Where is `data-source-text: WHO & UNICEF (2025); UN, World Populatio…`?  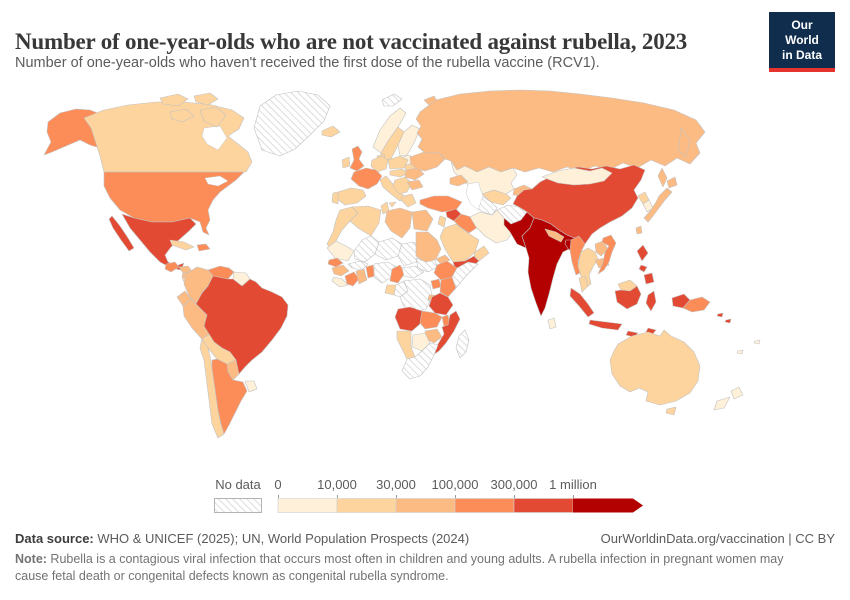
data-source-text: WHO & UNICEF (2025); UN, World Populatio… is located at coordinates (281, 538).